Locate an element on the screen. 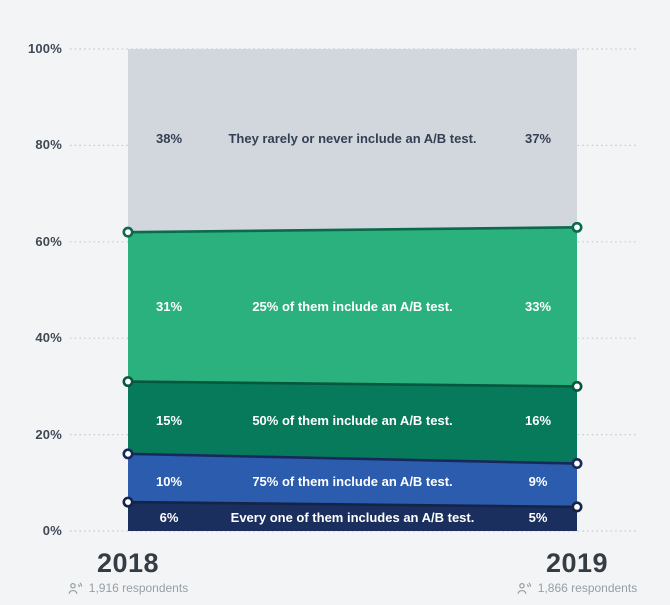 This screenshot has height=605, width=670. band-pct-left: 15% is located at coordinates (169, 421).